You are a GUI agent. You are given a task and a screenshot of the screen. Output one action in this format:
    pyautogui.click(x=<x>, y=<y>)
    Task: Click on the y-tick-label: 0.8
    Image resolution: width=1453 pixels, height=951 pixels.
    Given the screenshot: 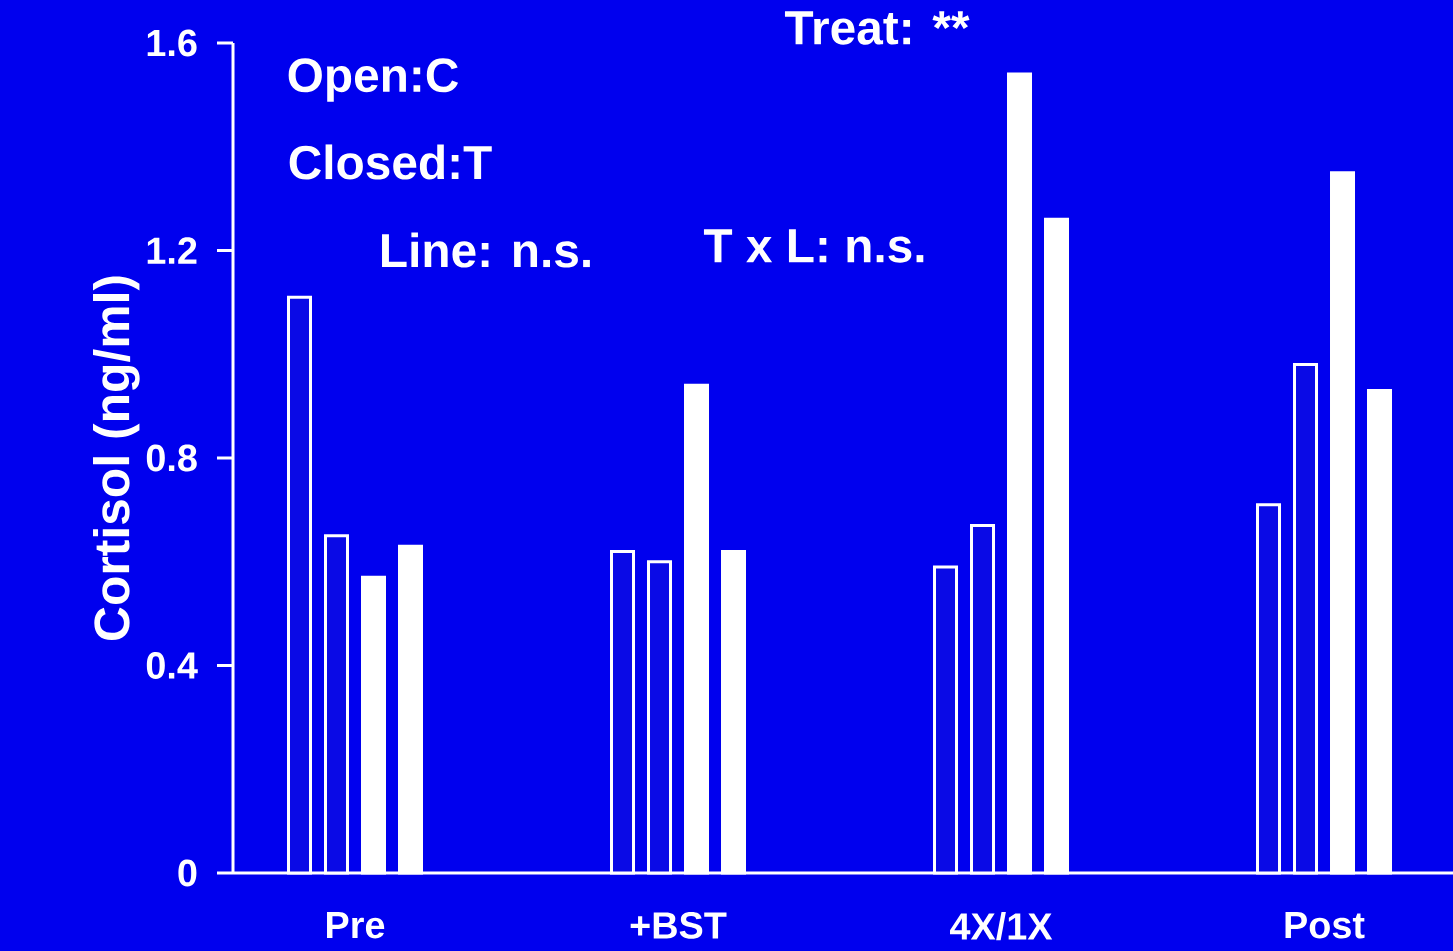 What is the action you would take?
    pyautogui.click(x=171, y=458)
    